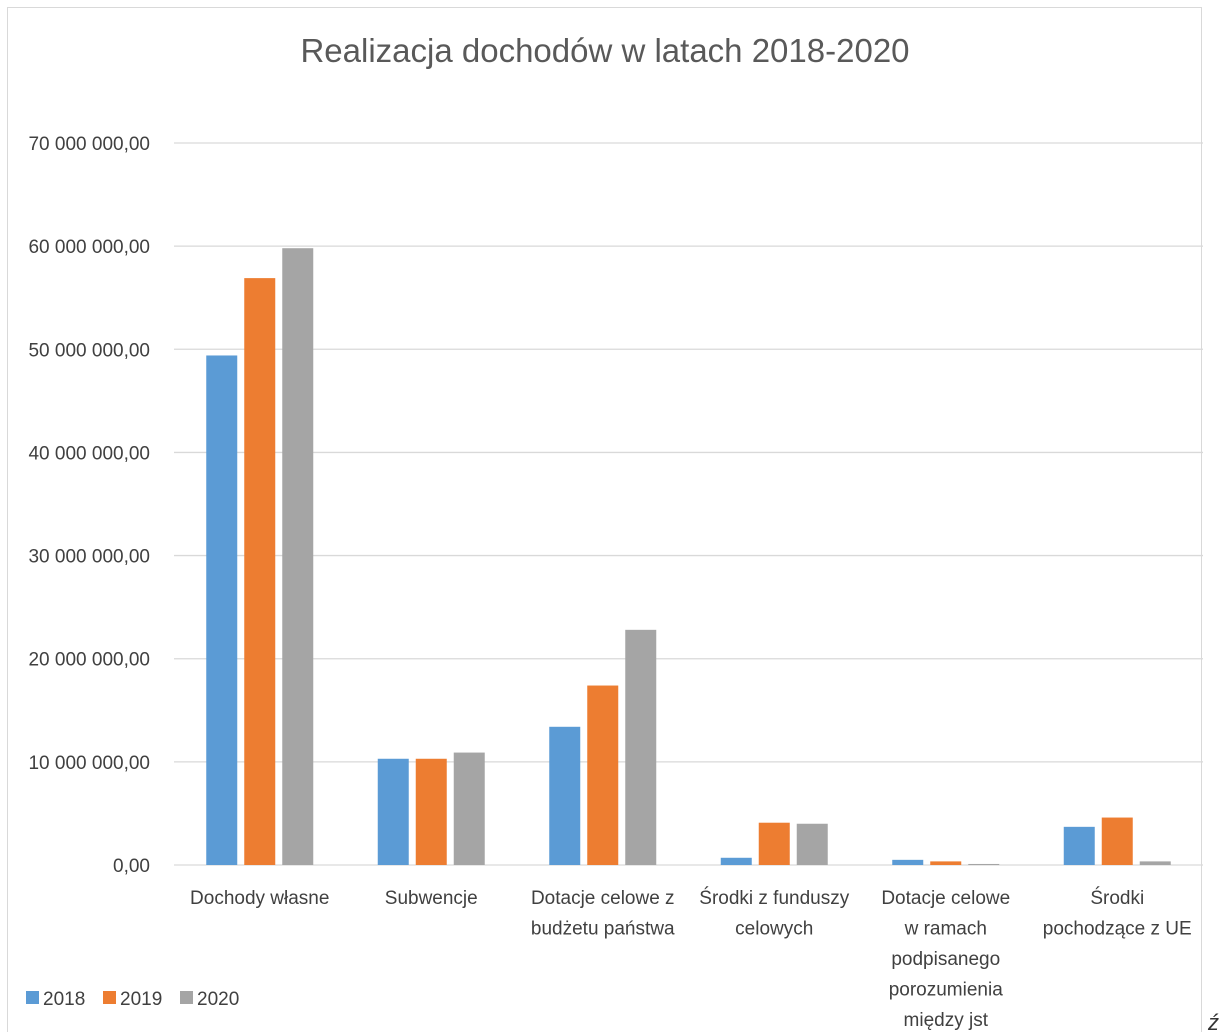 The image size is (1221, 1032). What do you see at coordinates (186, 997) in the screenshot?
I see `legend-swatch-2020` at bounding box center [186, 997].